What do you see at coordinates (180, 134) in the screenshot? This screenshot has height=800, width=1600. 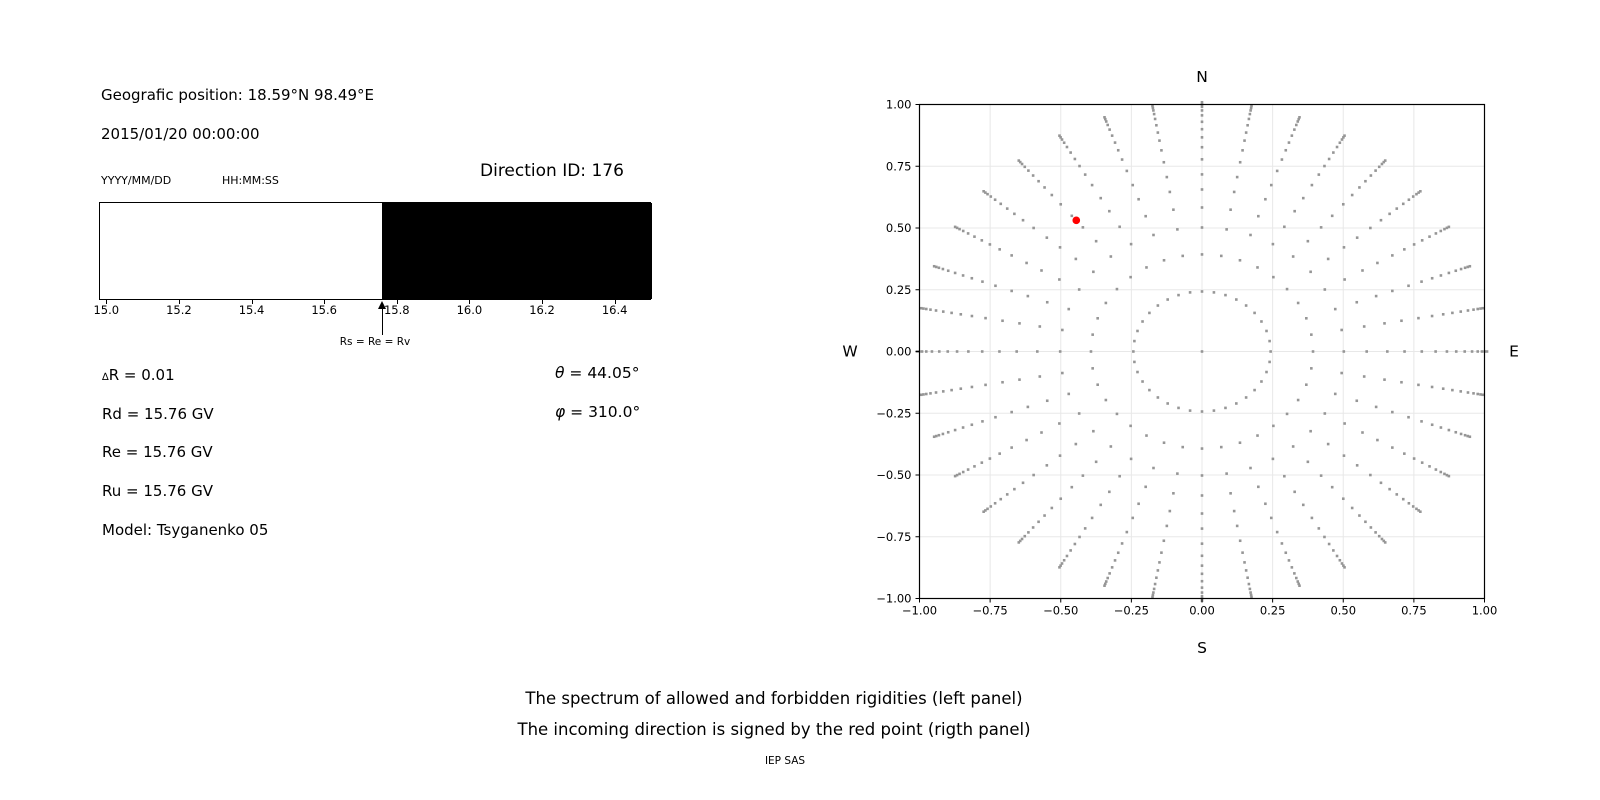 I see `datetime-label: 2015/01/20 00:00:00` at bounding box center [180, 134].